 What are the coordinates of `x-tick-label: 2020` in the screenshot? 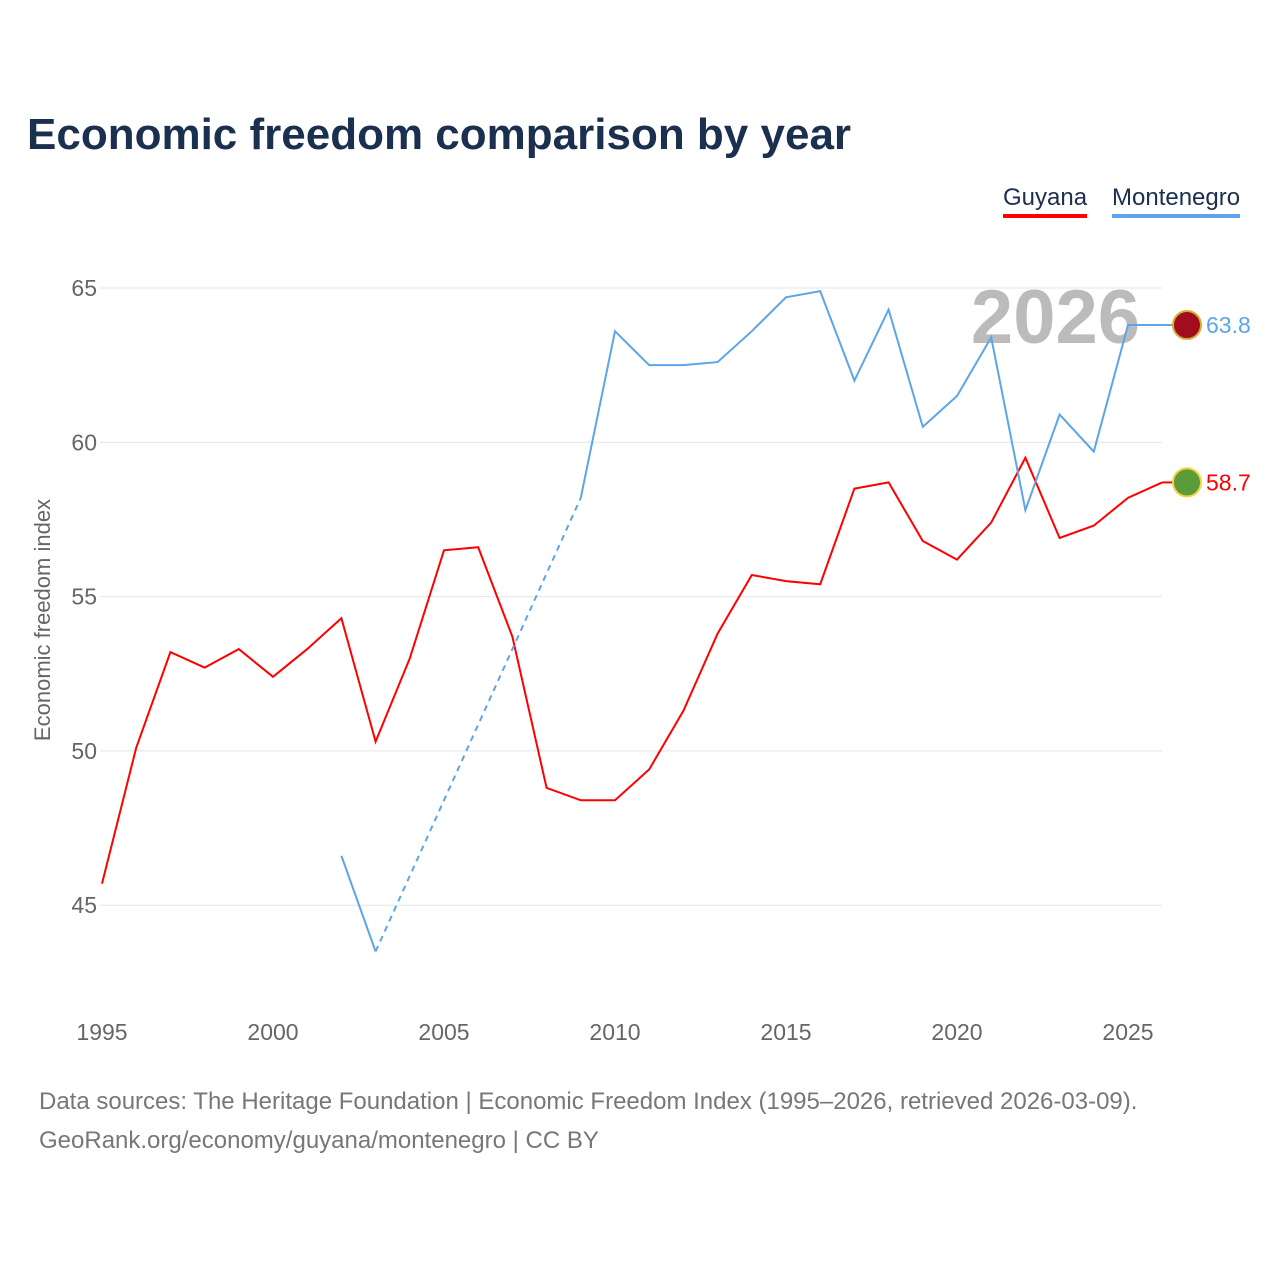 It's located at (956, 1032).